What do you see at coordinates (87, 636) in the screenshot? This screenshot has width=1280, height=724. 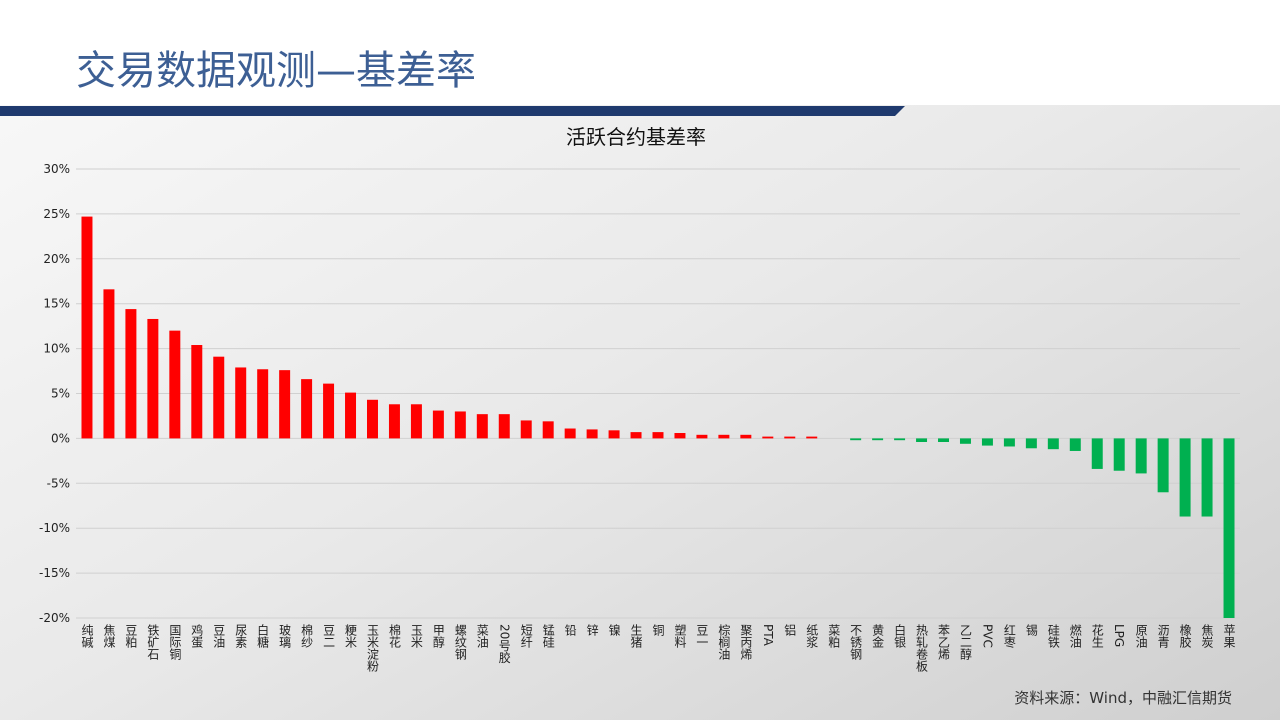 I see `x-tick-label: 纯碱` at bounding box center [87, 636].